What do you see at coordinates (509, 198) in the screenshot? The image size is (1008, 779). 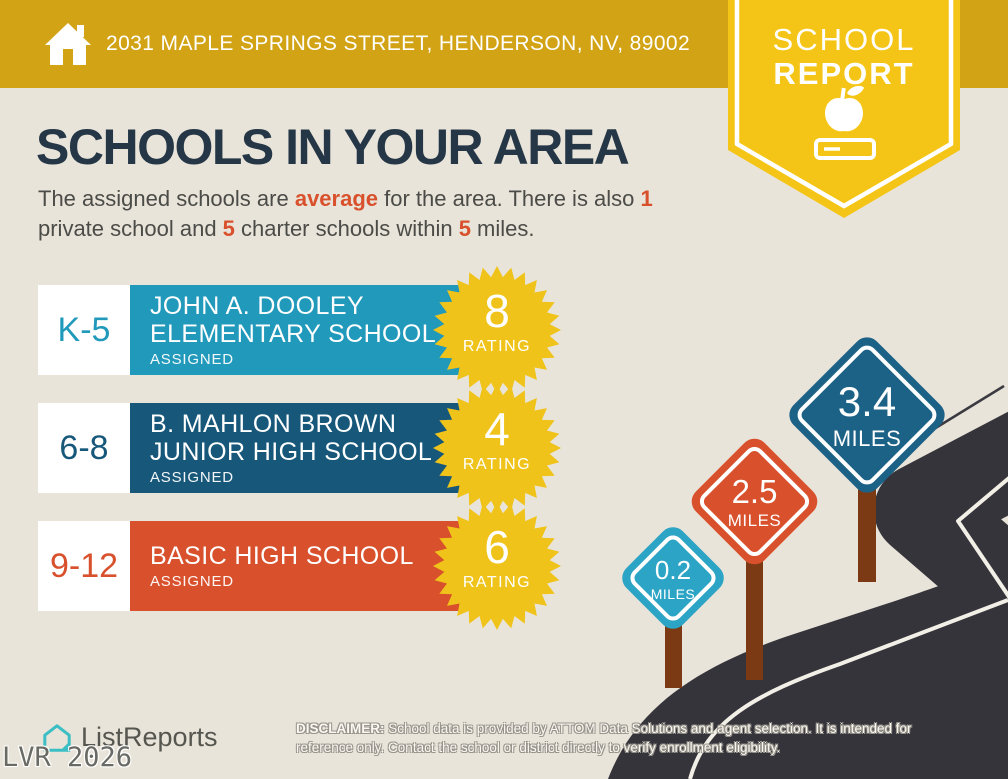 I see `subtitle-text: for the area. There is also` at bounding box center [509, 198].